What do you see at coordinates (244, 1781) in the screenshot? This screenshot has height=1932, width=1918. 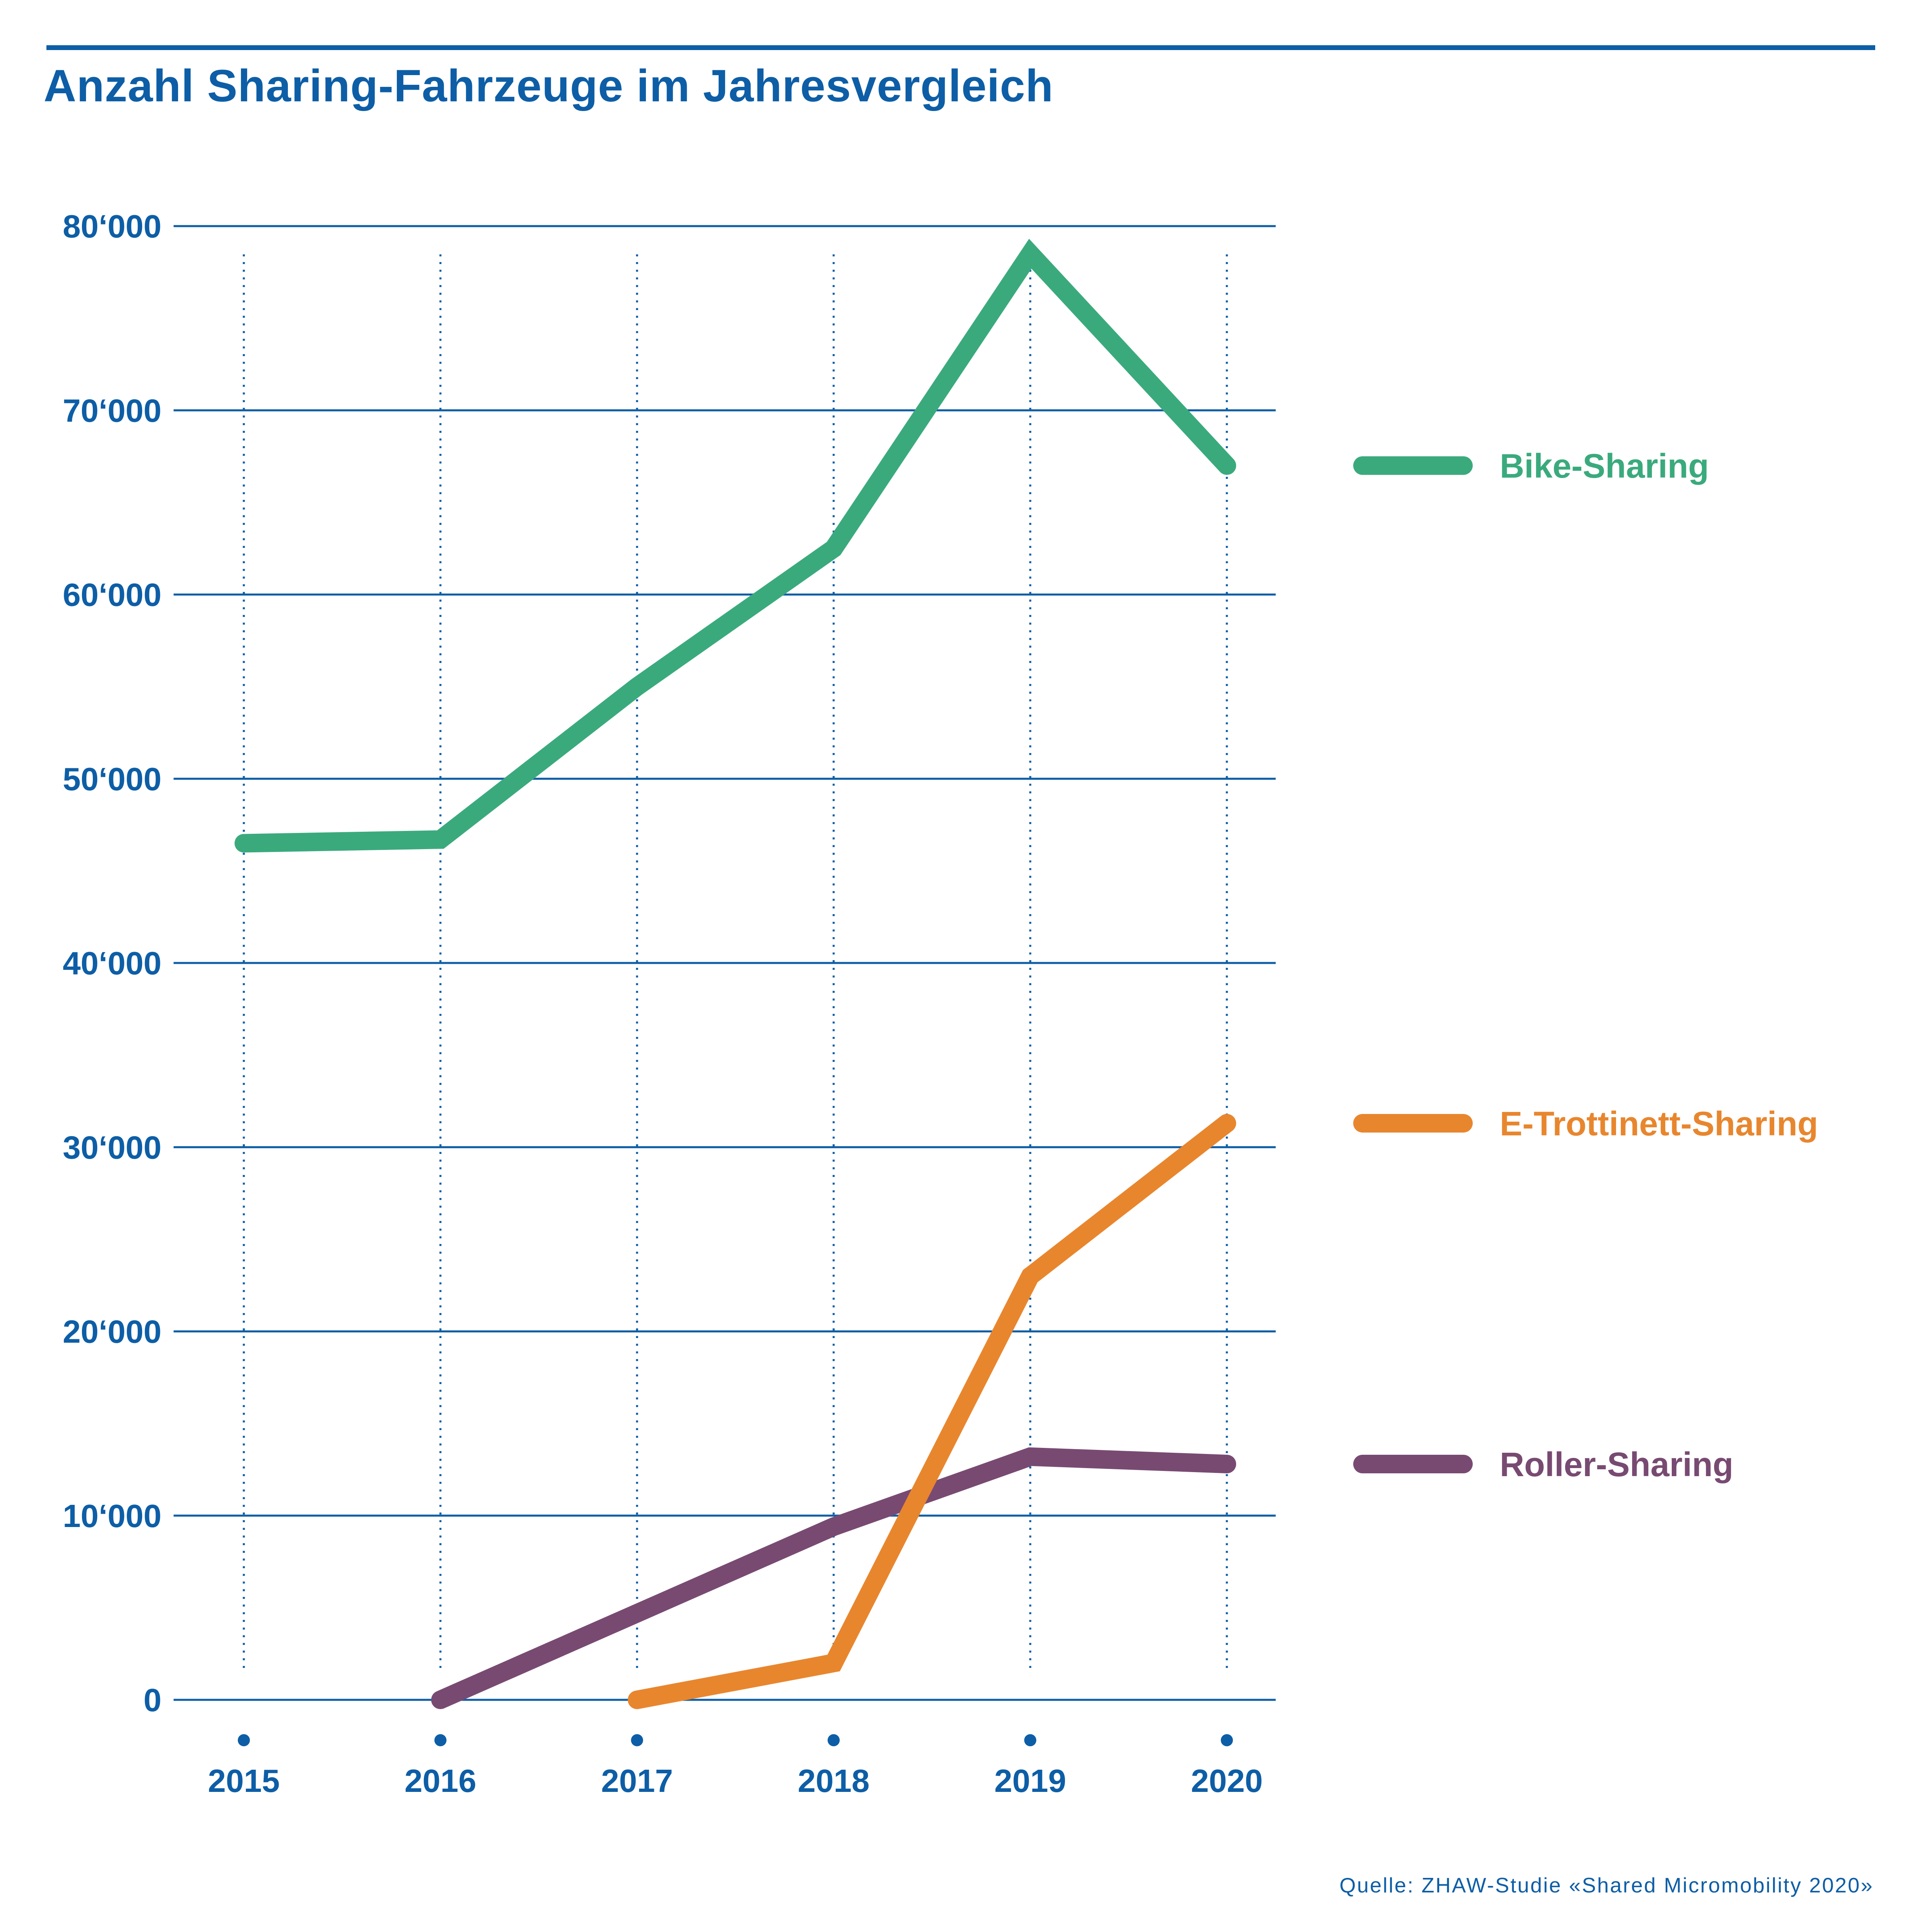 I see `x-tick-label: 2015` at bounding box center [244, 1781].